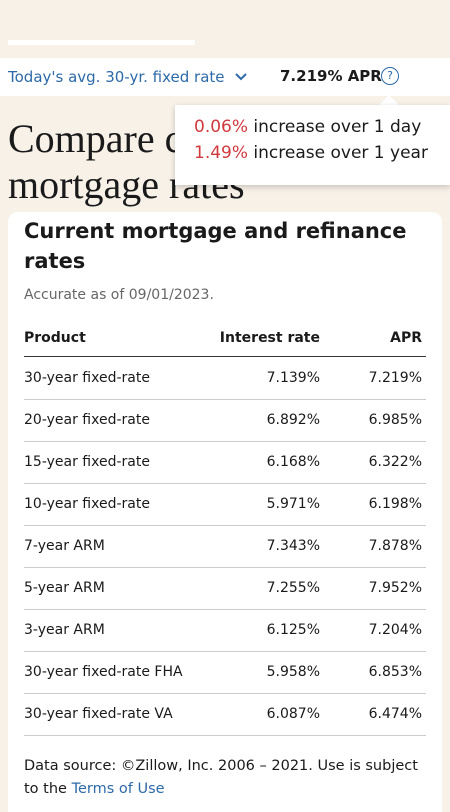 The width and height of the screenshot is (450, 812). I want to click on change-text: increase over 1 day, so click(337, 127).